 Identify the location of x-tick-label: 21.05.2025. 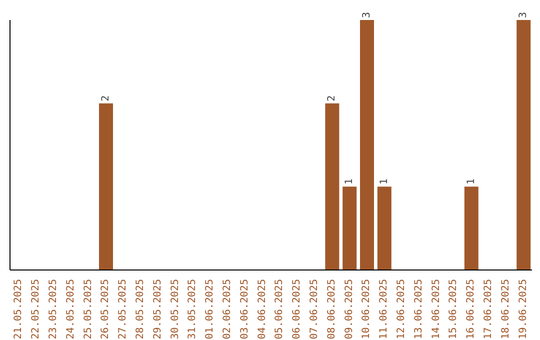
(18, 309).